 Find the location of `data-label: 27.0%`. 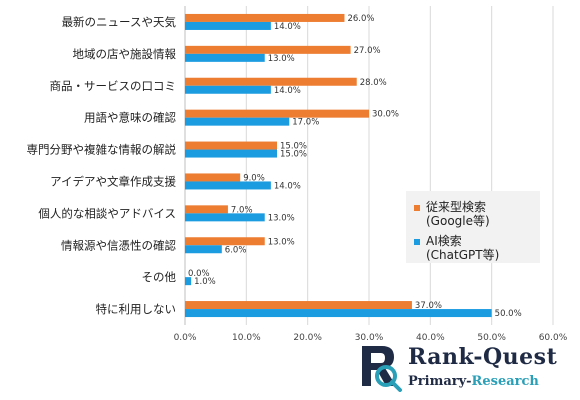

data-label: 27.0% is located at coordinates (367, 51).